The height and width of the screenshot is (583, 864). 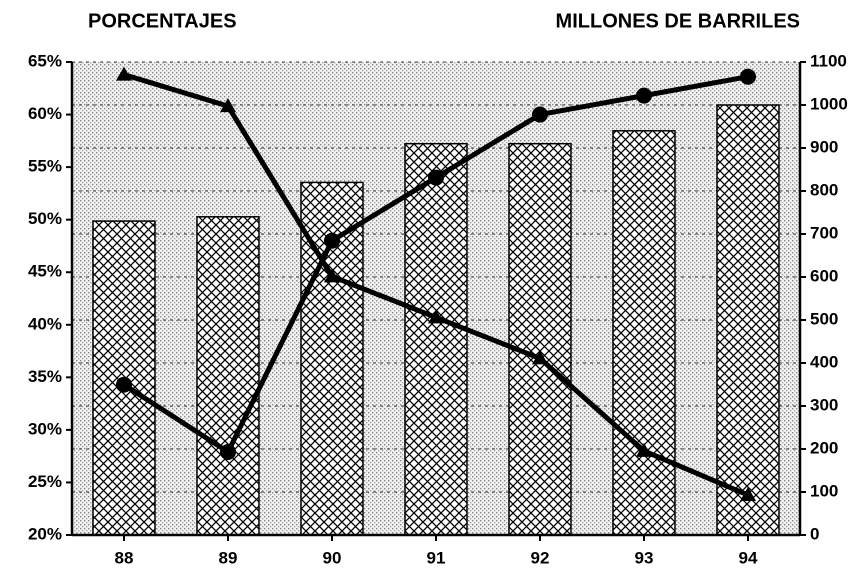 I want to click on x-tick-label: 88, so click(x=124, y=557).